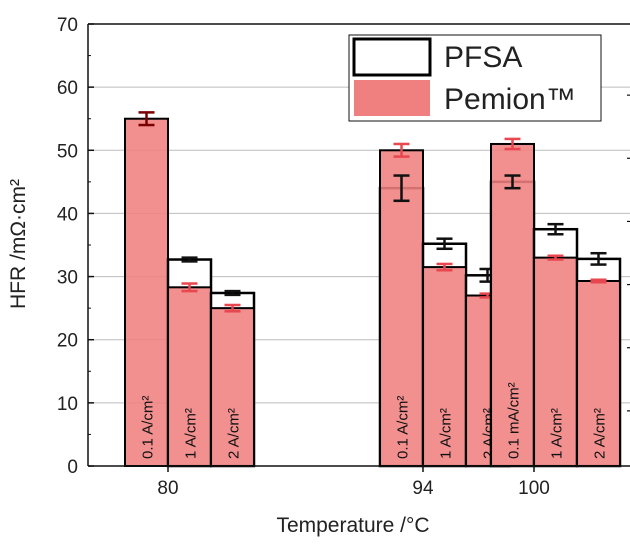 The height and width of the screenshot is (544, 630). What do you see at coordinates (191, 433) in the screenshot?
I see `bar-label-1: 1 A/cm²` at bounding box center [191, 433].